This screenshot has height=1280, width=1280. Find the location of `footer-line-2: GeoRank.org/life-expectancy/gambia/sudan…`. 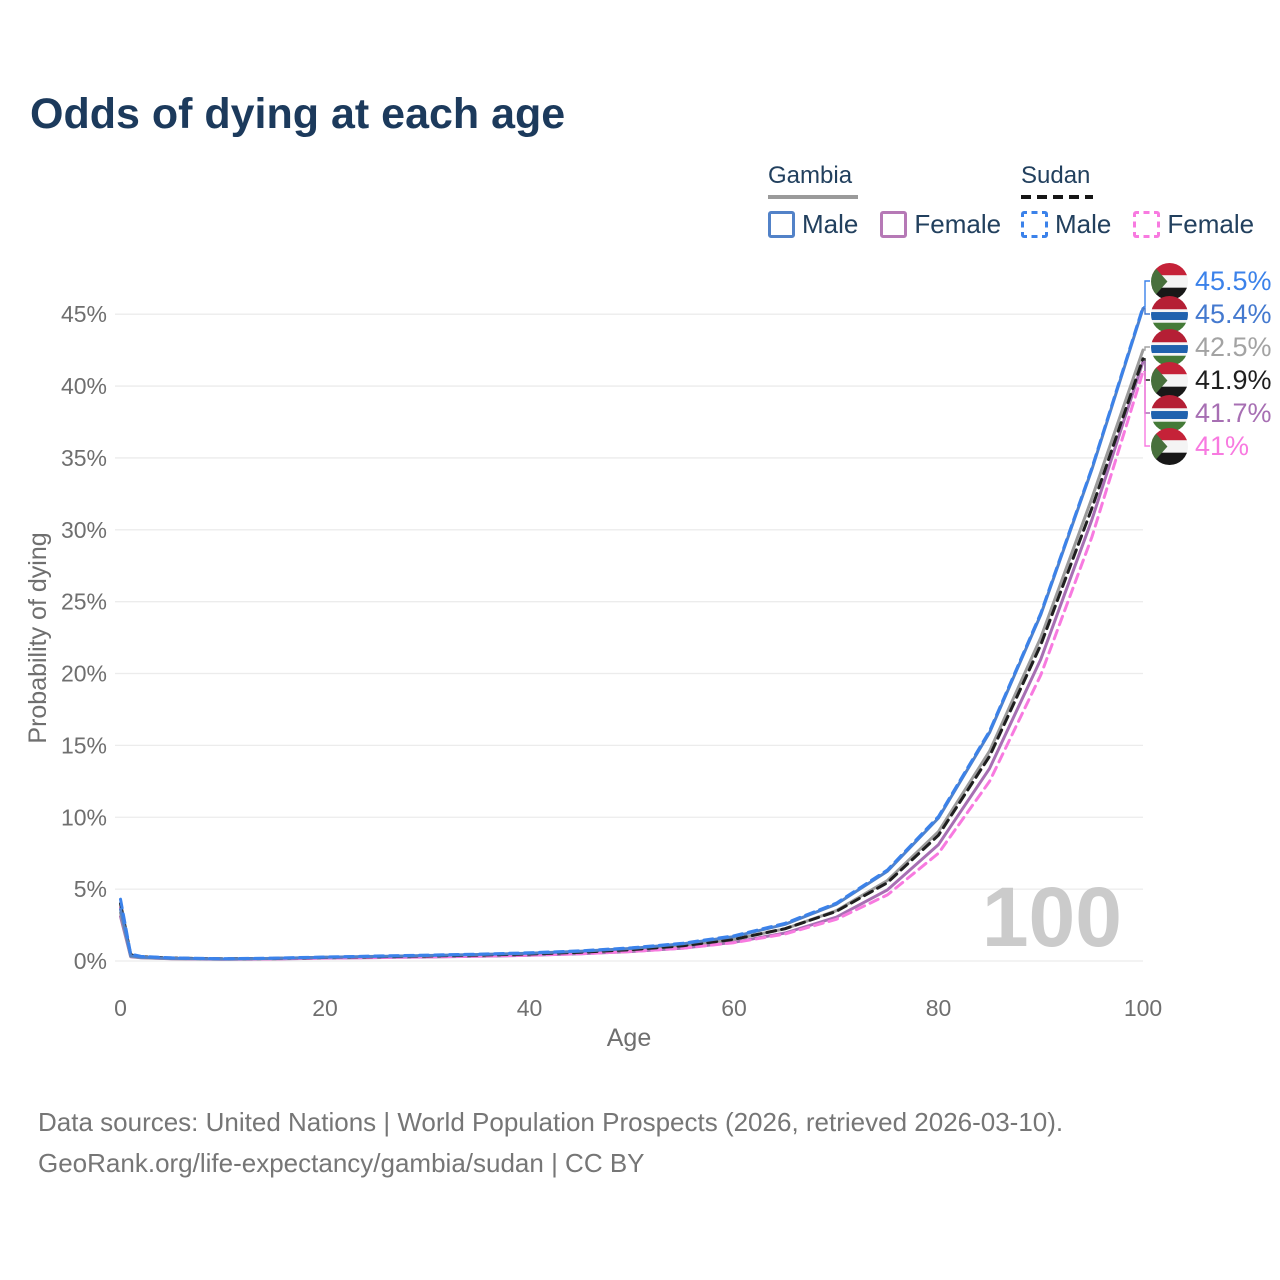

footer-line-2: GeoRank.org/life-expectancy/gambia/sudan… is located at coordinates (341, 1163).